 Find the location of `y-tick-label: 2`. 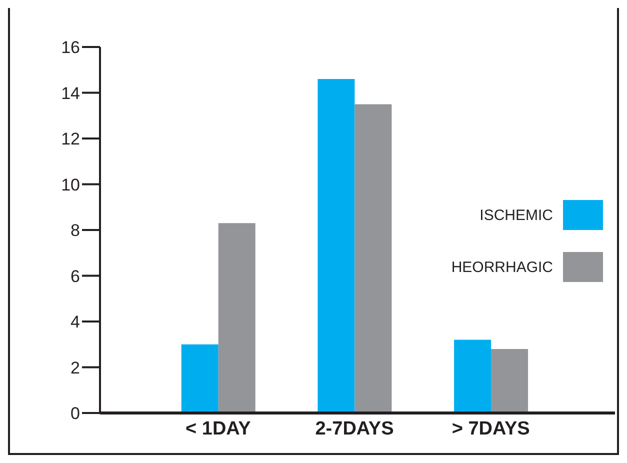

y-tick-label: 2 is located at coordinates (75, 368).